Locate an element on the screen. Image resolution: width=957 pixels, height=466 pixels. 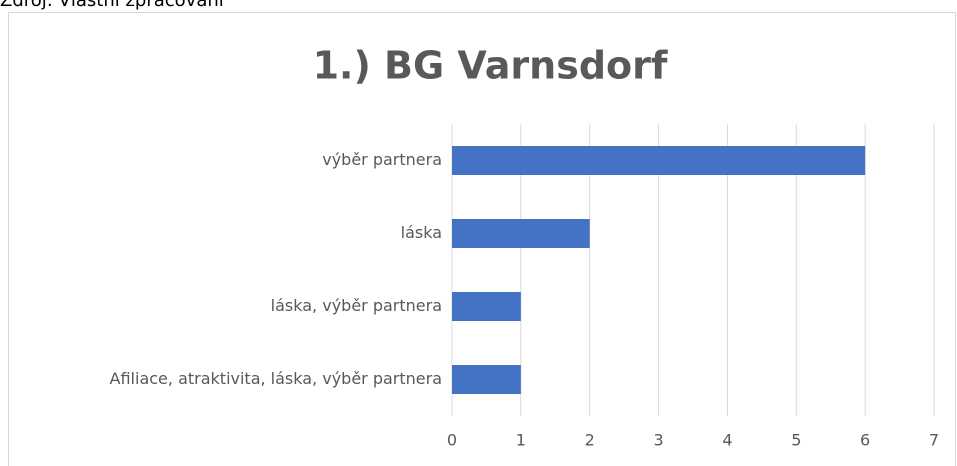
x-tick-label: 2 is located at coordinates (590, 440).